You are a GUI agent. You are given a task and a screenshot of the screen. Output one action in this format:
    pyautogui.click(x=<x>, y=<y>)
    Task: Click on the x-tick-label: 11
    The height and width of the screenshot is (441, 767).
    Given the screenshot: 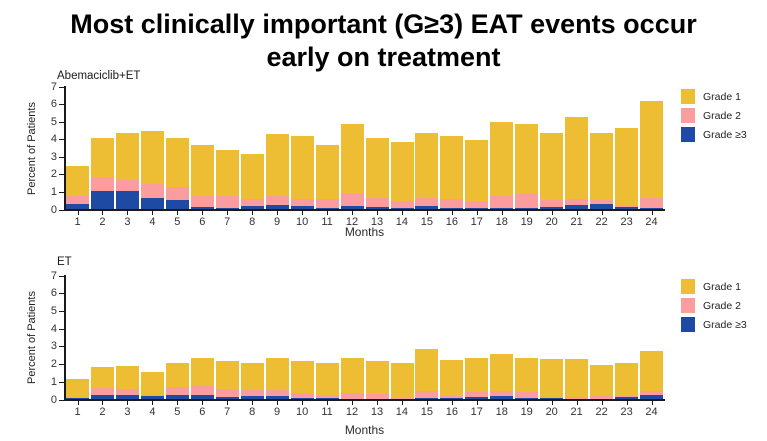 What is the action you would take?
    pyautogui.click(x=327, y=222)
    